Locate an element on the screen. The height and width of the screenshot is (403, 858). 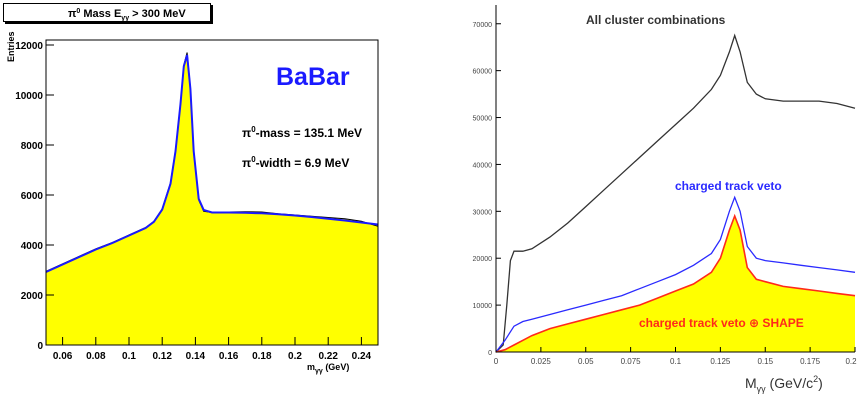
right-x-tick-label: 0.175 is located at coordinates (810, 361).